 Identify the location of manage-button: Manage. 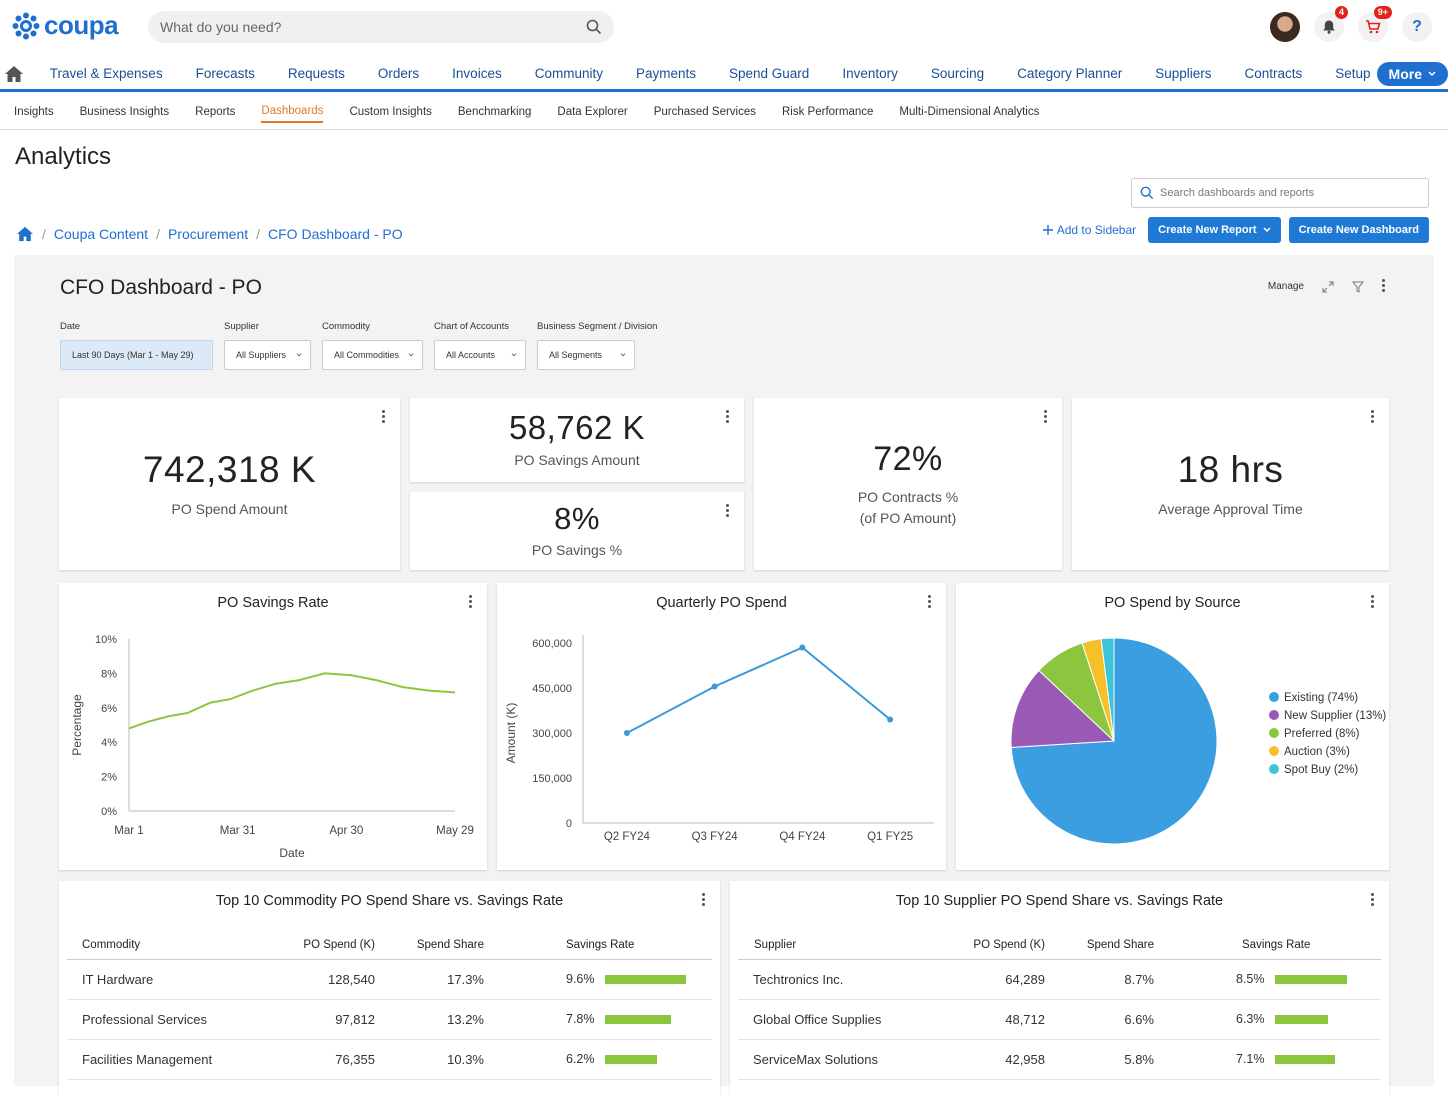
(1285, 286).